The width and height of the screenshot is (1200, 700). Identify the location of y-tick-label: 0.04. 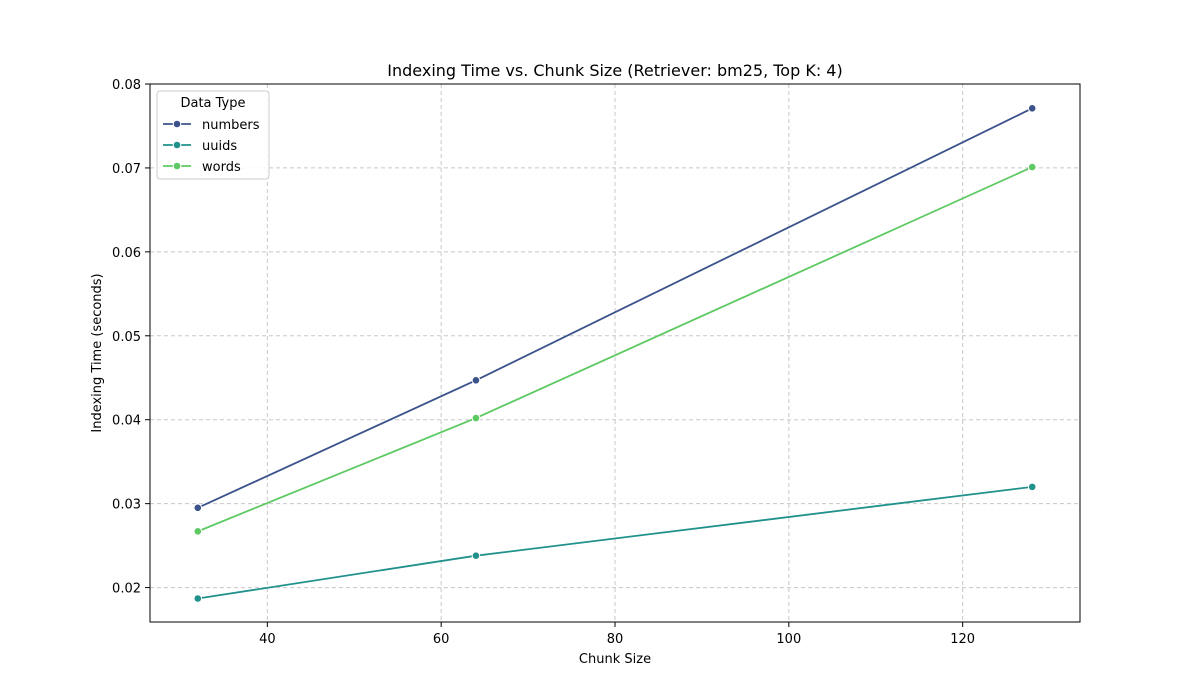
(126, 421).